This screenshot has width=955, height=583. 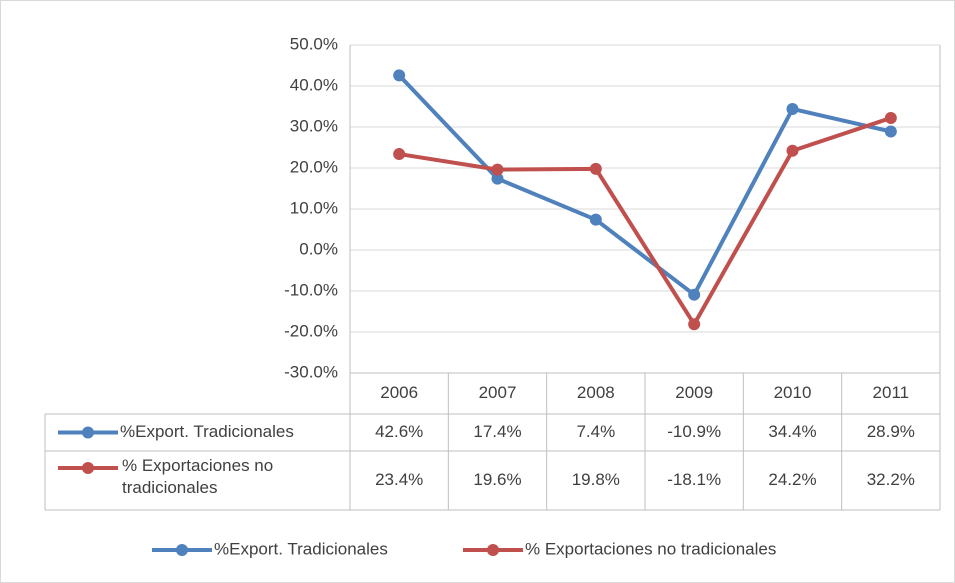 I want to click on x-tick-label: 2007, so click(x=498, y=392).